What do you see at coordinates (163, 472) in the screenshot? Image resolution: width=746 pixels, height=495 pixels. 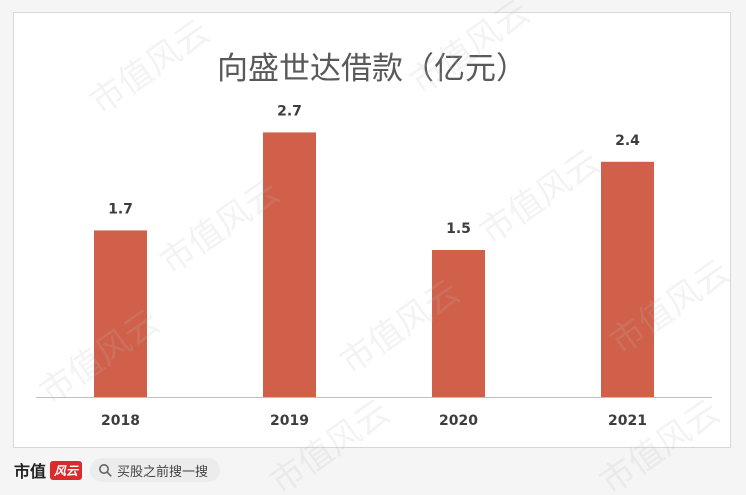 I see `search-text: 买股之前搜一搜` at bounding box center [163, 472].